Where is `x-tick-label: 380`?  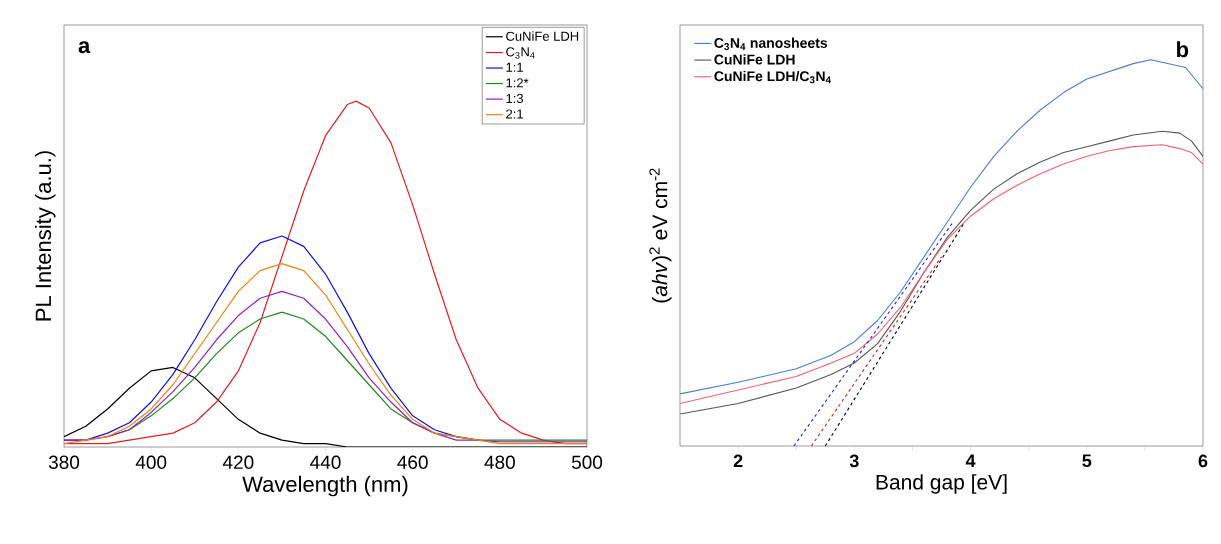 x-tick-label: 380 is located at coordinates (64, 462).